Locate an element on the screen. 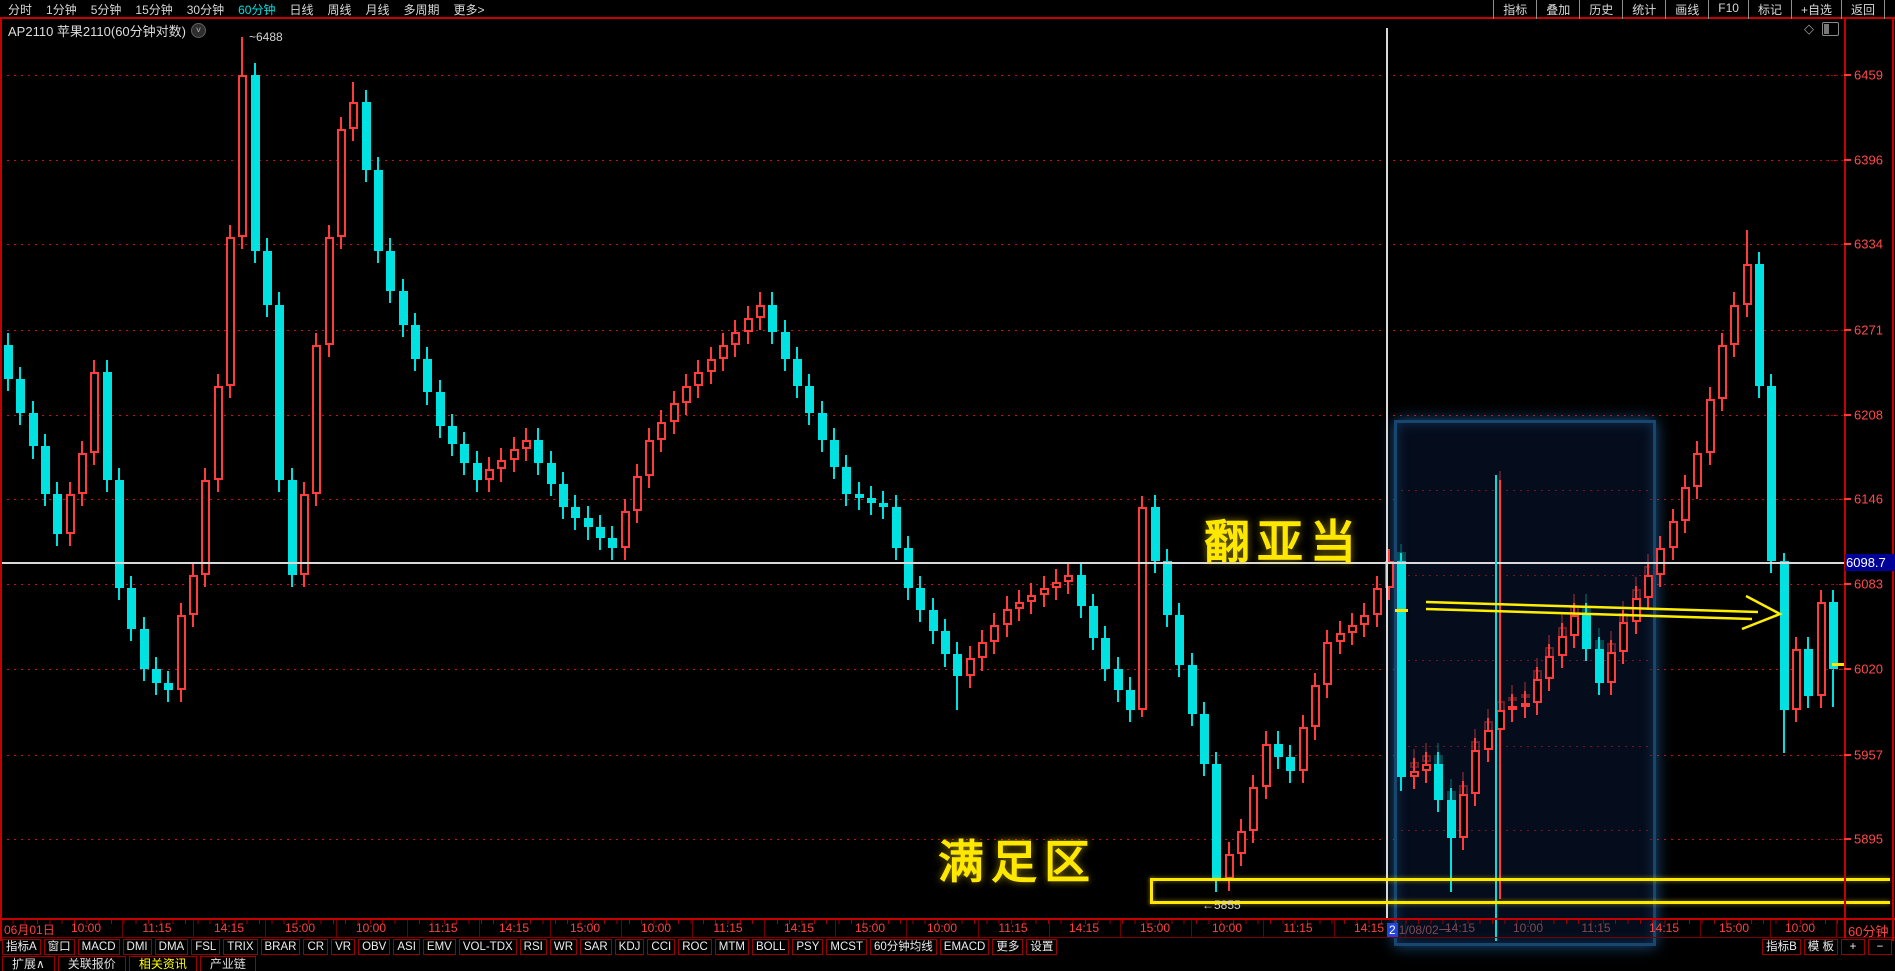 Image resolution: width=1895 pixels, height=971 pixels. bottom-tab: 关联报价 is located at coordinates (91, 963).